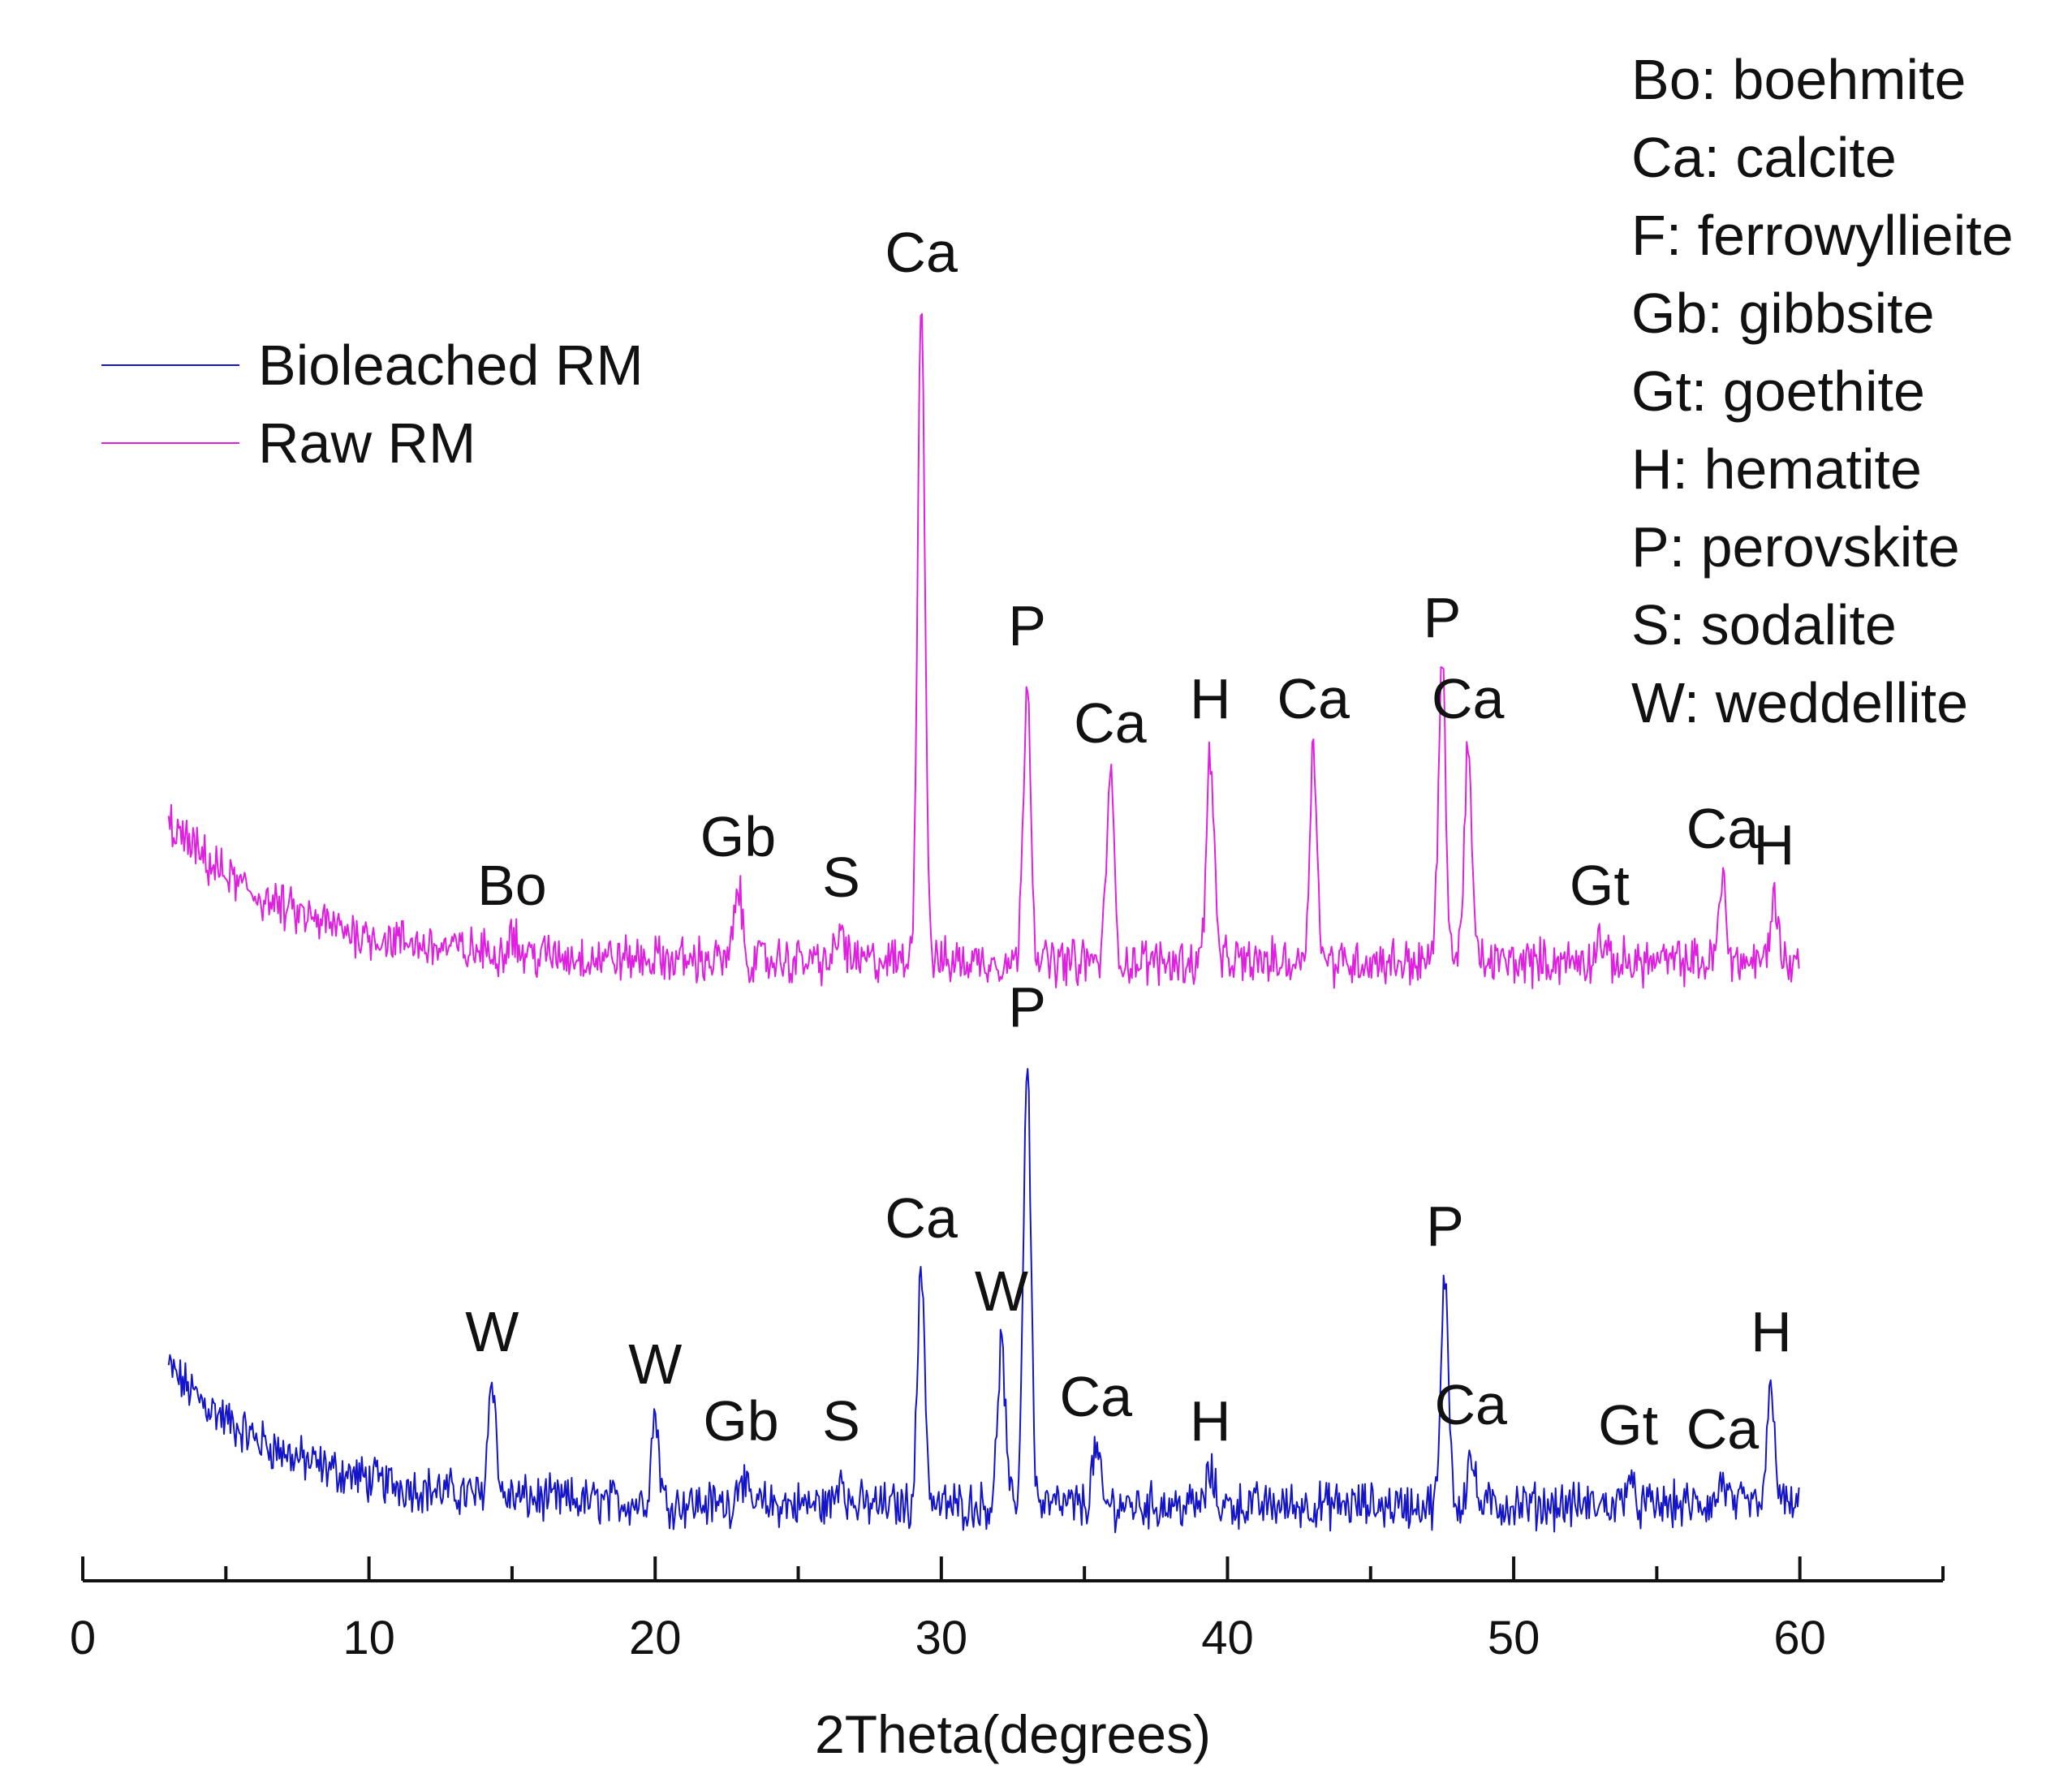 The width and height of the screenshot is (2072, 1778). I want to click on x-axis: 0 10 20 30 40 50 60, so click(1008, 1610).